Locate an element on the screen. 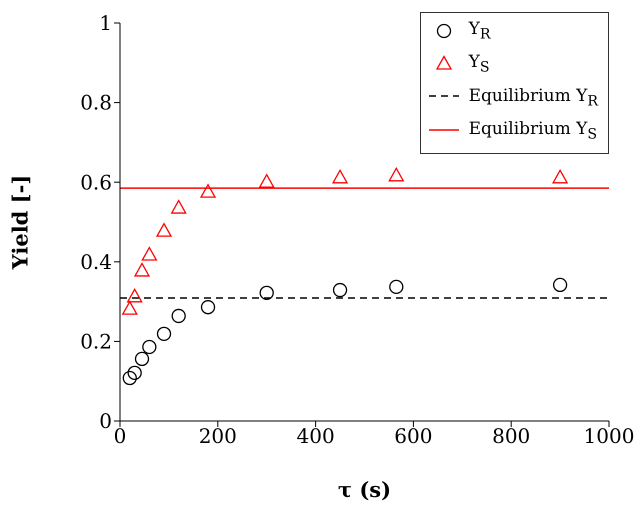 The width and height of the screenshot is (641, 508). y-tick-label: 0.2 is located at coordinates (96, 342).